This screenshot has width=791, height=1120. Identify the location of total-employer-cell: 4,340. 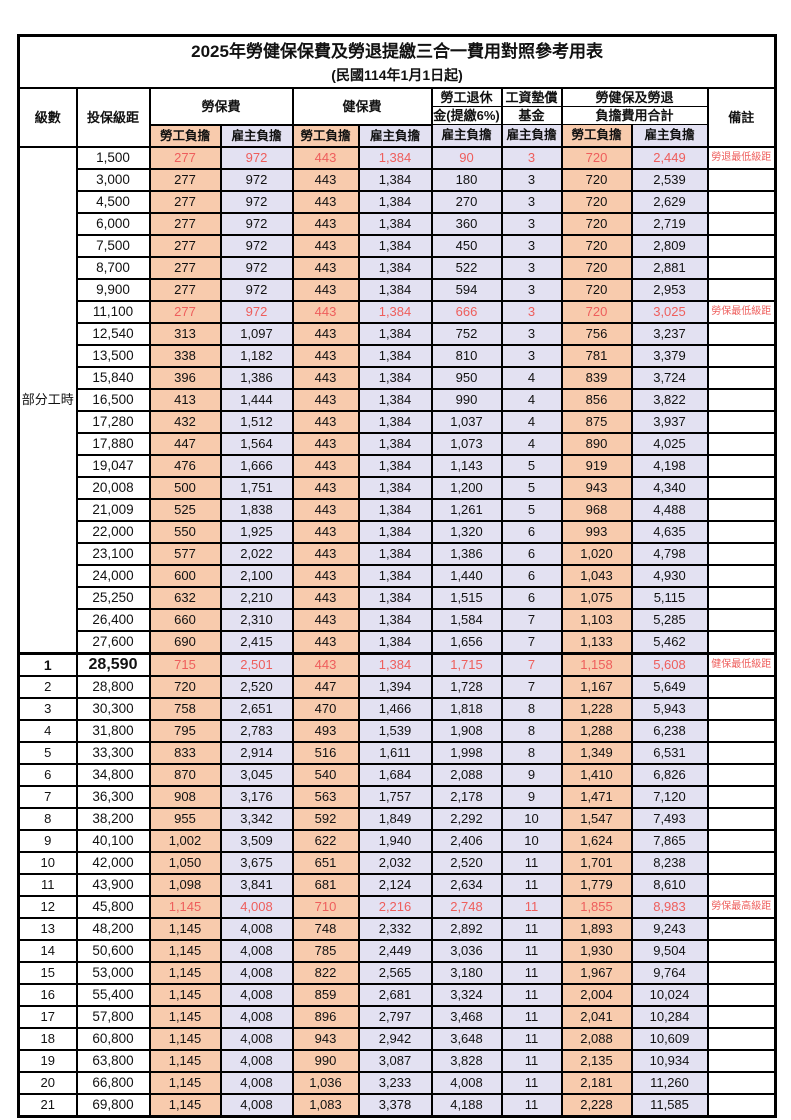
(669, 487).